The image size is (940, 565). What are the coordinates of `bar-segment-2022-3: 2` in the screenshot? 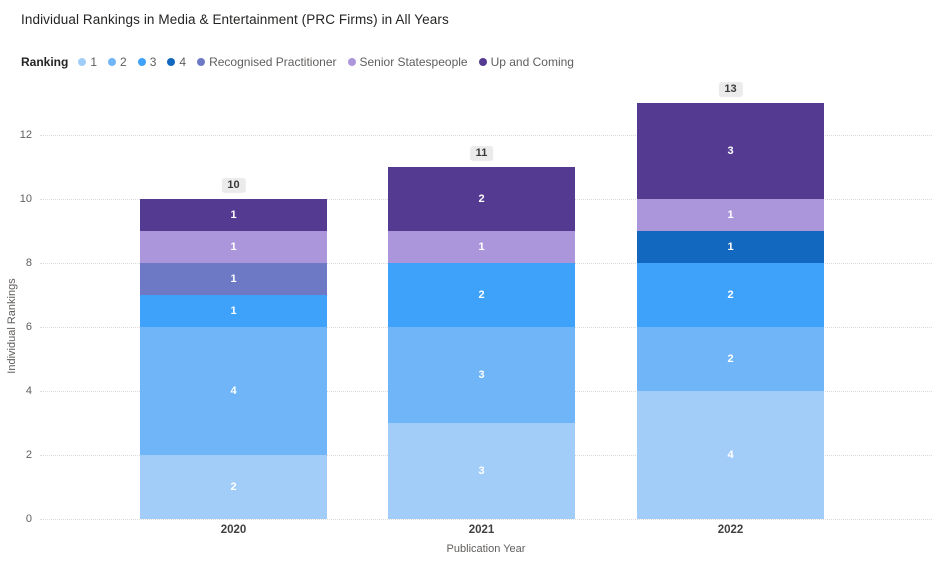 It's located at (730, 295).